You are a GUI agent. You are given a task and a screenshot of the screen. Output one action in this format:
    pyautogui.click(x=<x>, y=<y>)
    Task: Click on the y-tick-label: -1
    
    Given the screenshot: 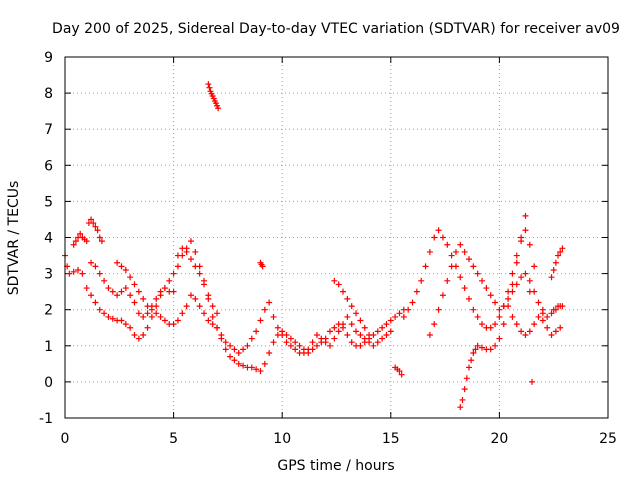 What is the action you would take?
    pyautogui.click(x=46, y=419)
    